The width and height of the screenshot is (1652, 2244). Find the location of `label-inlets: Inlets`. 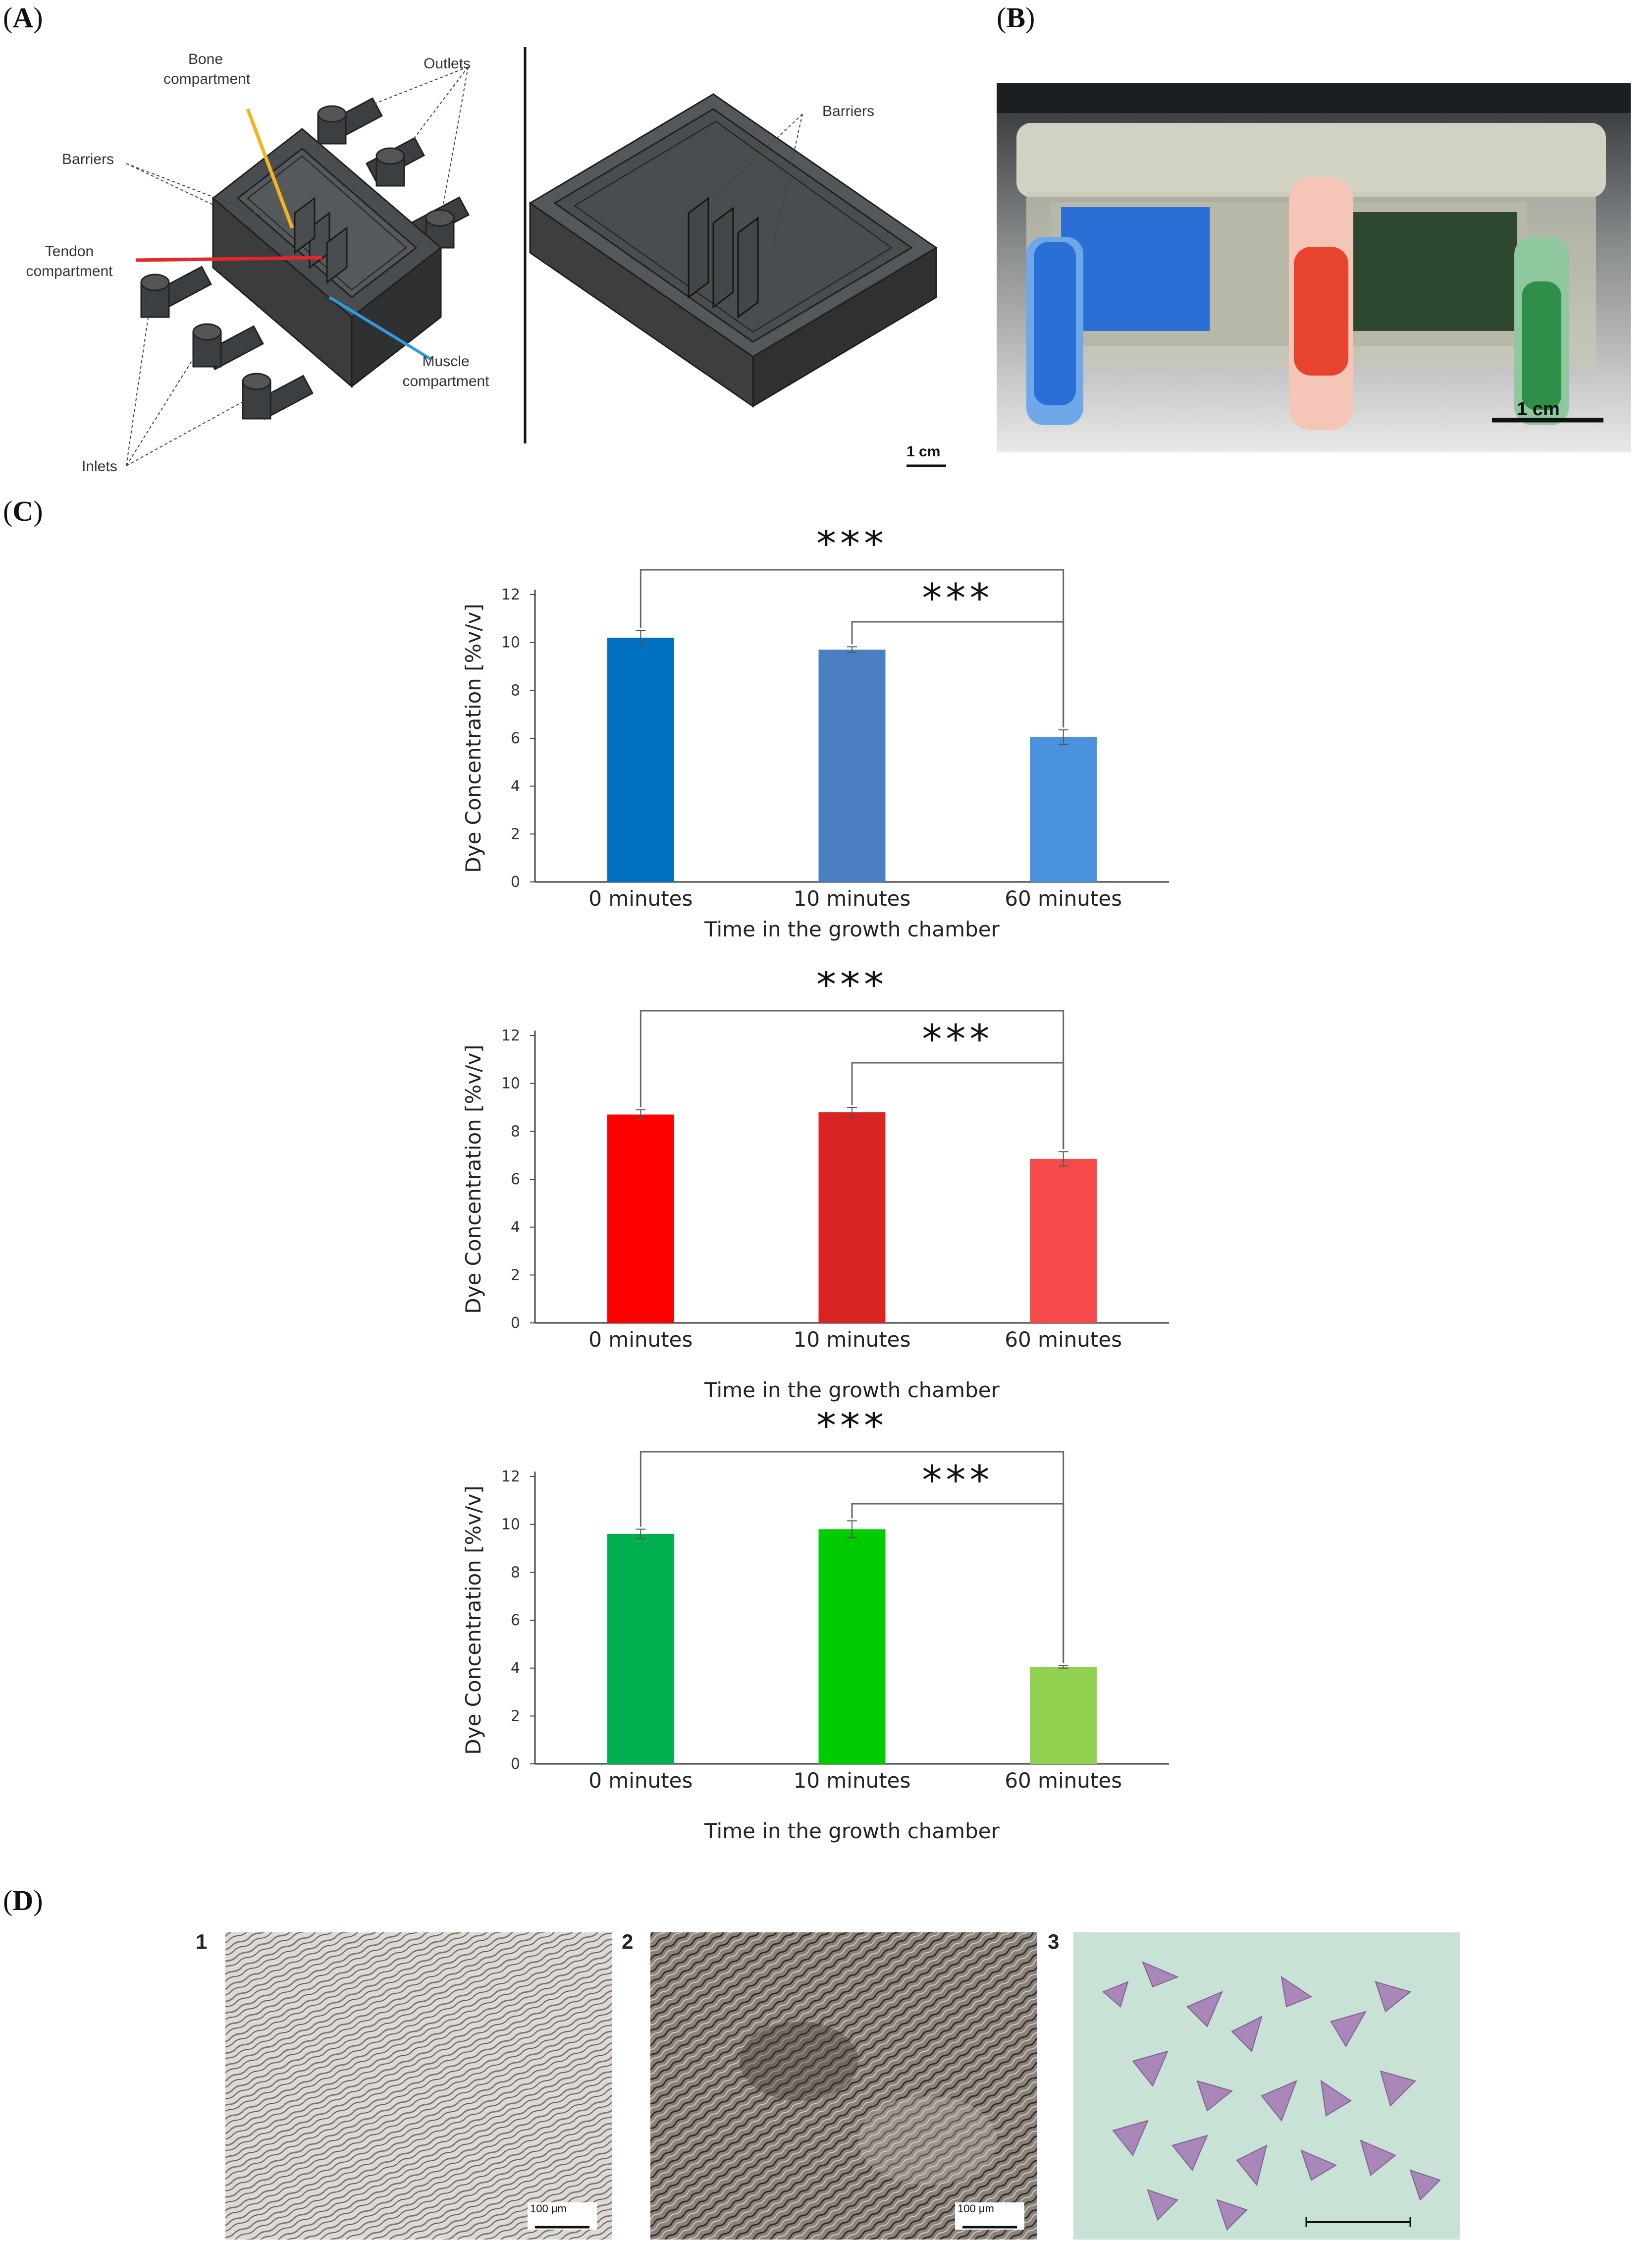

label-inlets: Inlets is located at coordinates (99, 466).